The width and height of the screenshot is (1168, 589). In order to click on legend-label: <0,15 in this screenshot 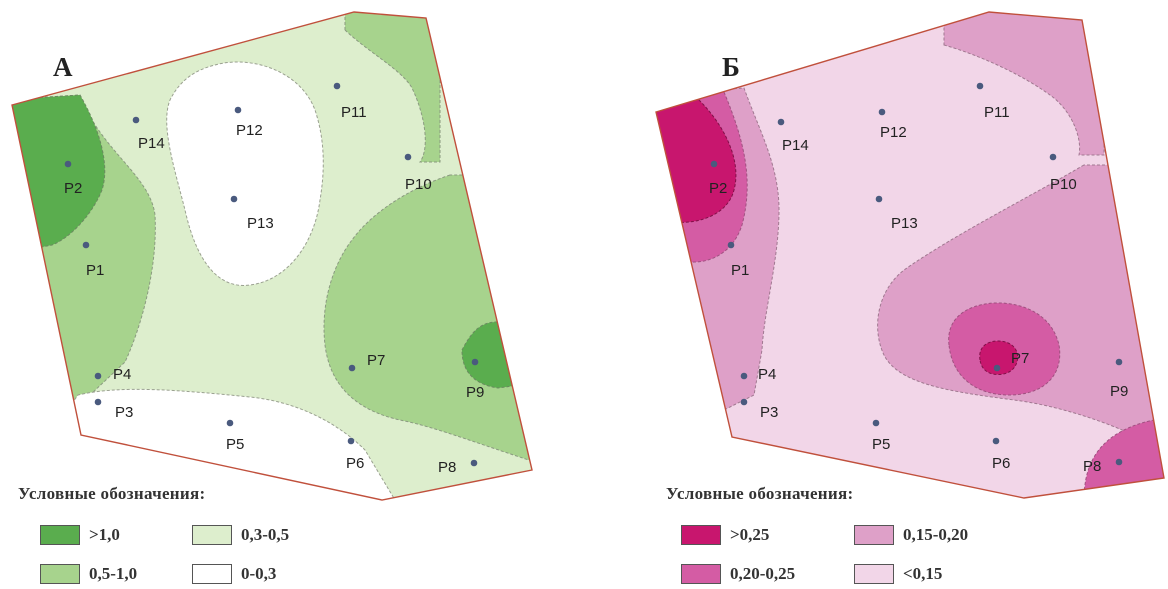, I will do `click(923, 573)`.